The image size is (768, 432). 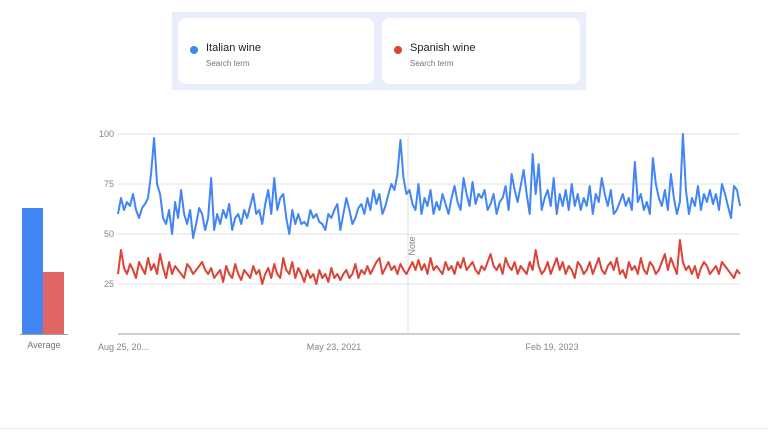 I want to click on average-bar-italian-wine, so click(x=32, y=271).